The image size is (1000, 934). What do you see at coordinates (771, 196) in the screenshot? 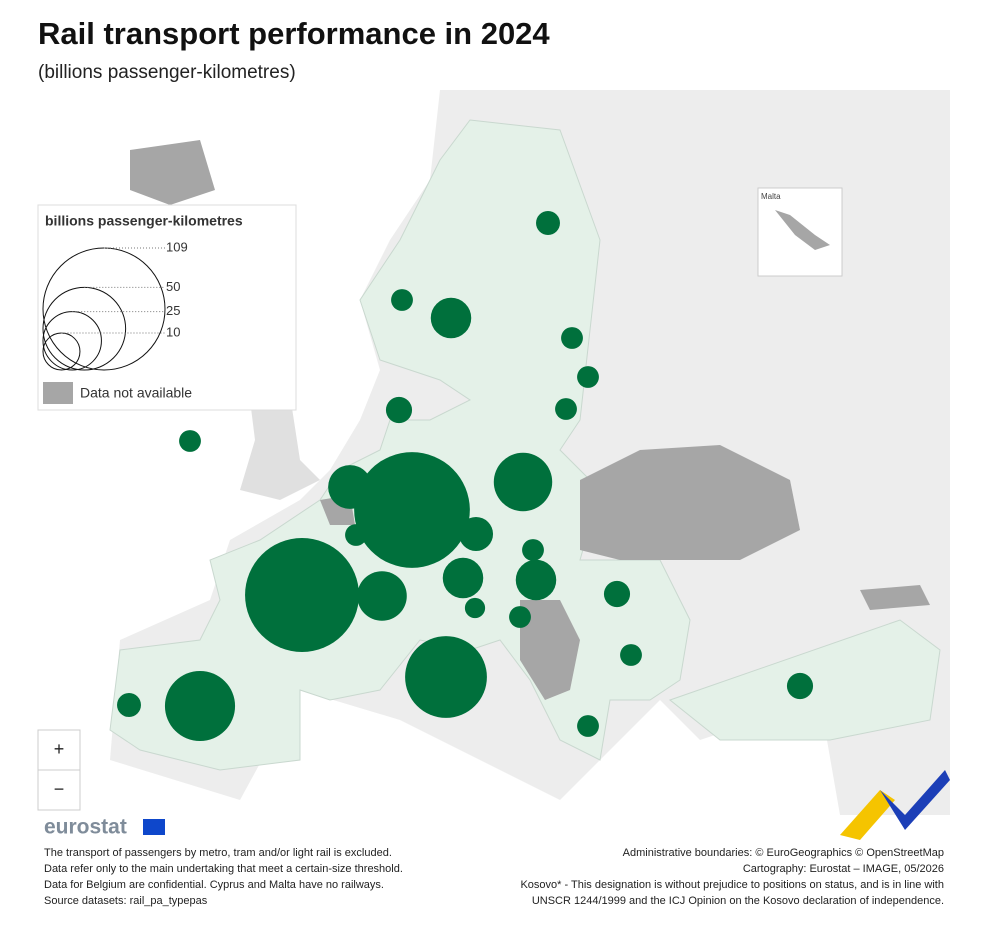
I see `inset-label: Malta` at bounding box center [771, 196].